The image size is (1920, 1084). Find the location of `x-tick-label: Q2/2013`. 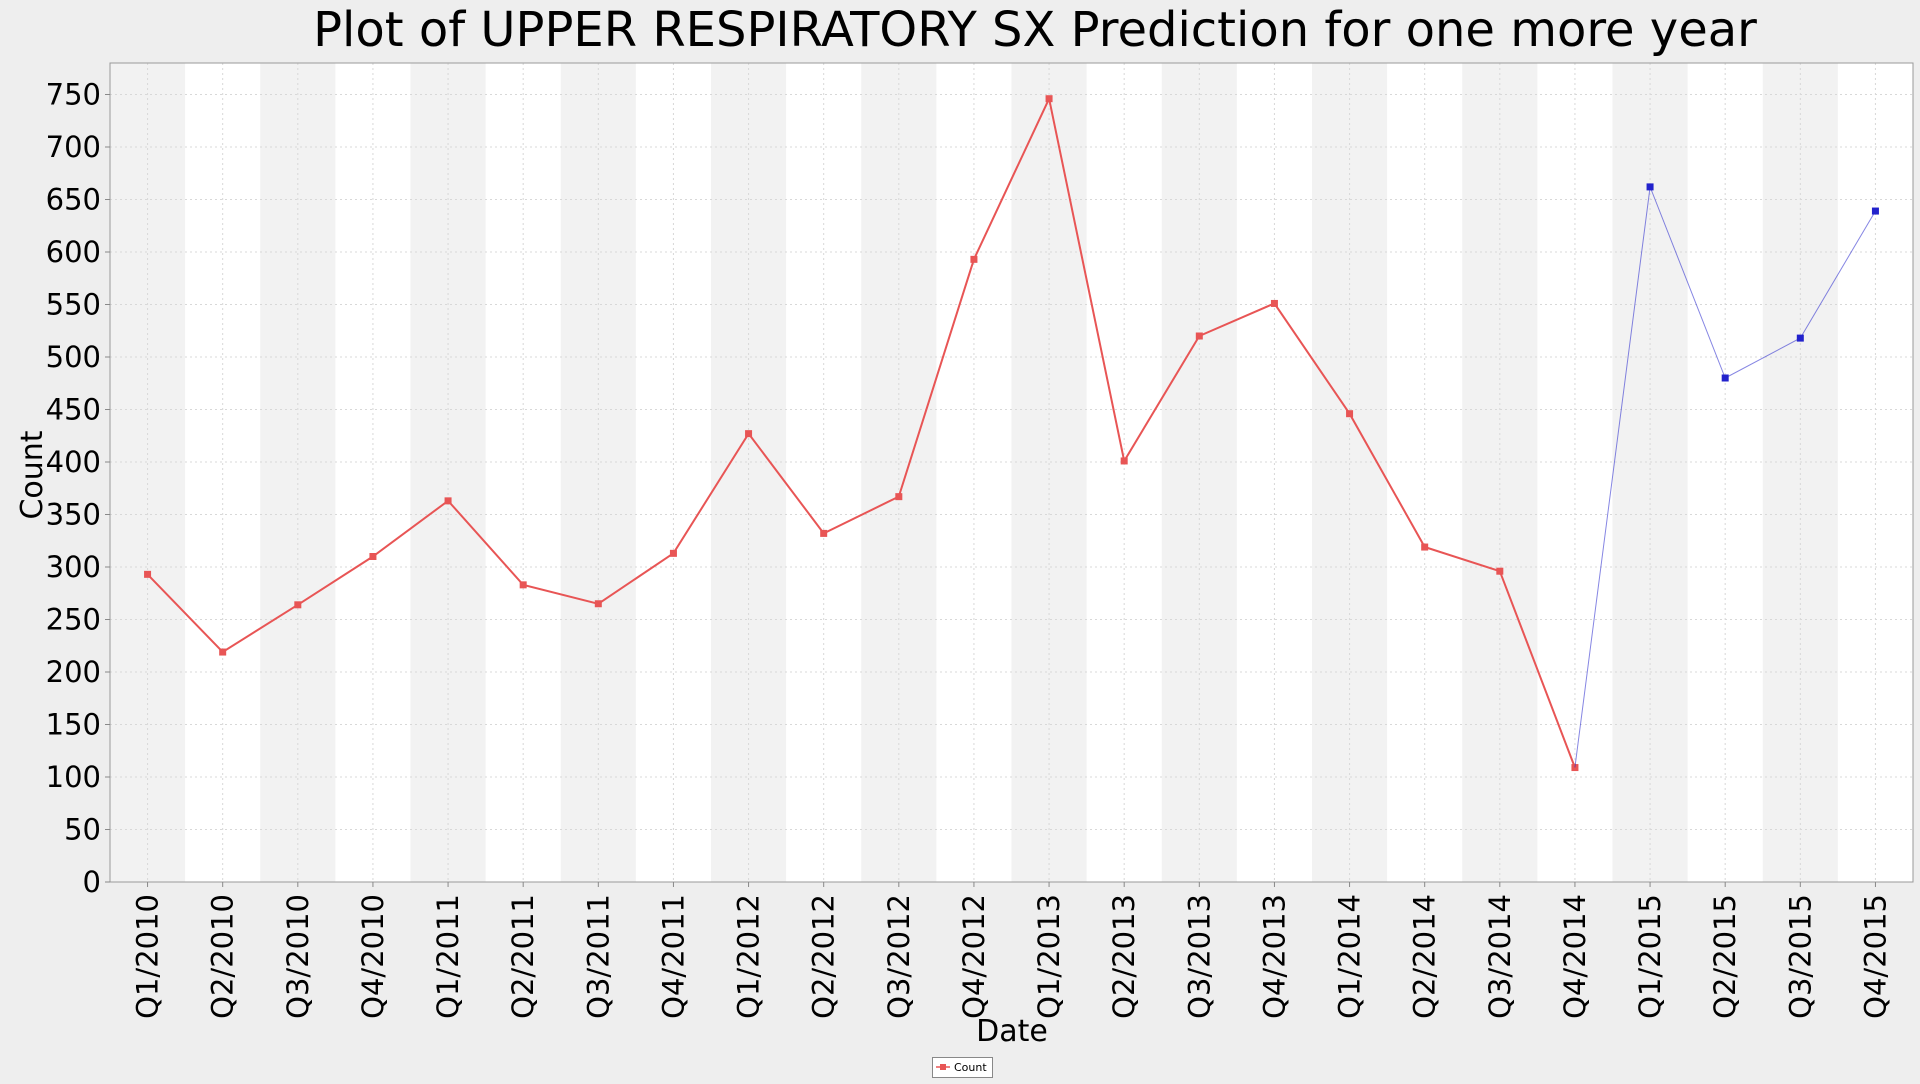

x-tick-label: Q2/2013 is located at coordinates (1124, 956).